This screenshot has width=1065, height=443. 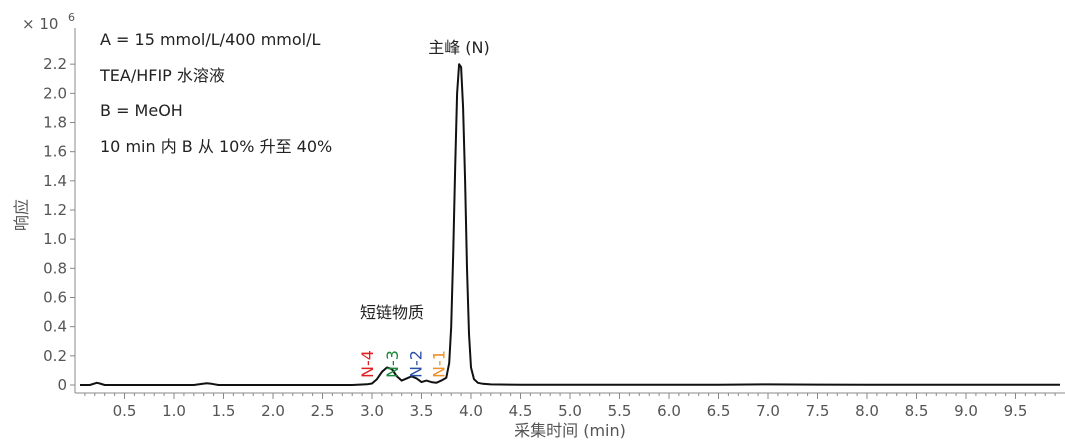 I want to click on x-tick-label: 8.0, so click(x=867, y=411).